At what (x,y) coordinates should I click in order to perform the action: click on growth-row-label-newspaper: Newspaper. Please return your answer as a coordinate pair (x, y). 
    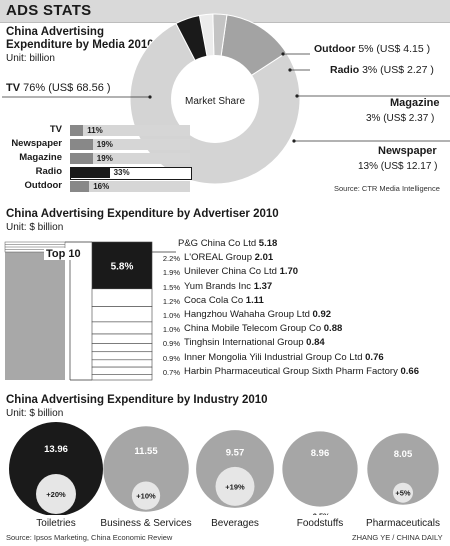
    Looking at the image, I should click on (36, 143).